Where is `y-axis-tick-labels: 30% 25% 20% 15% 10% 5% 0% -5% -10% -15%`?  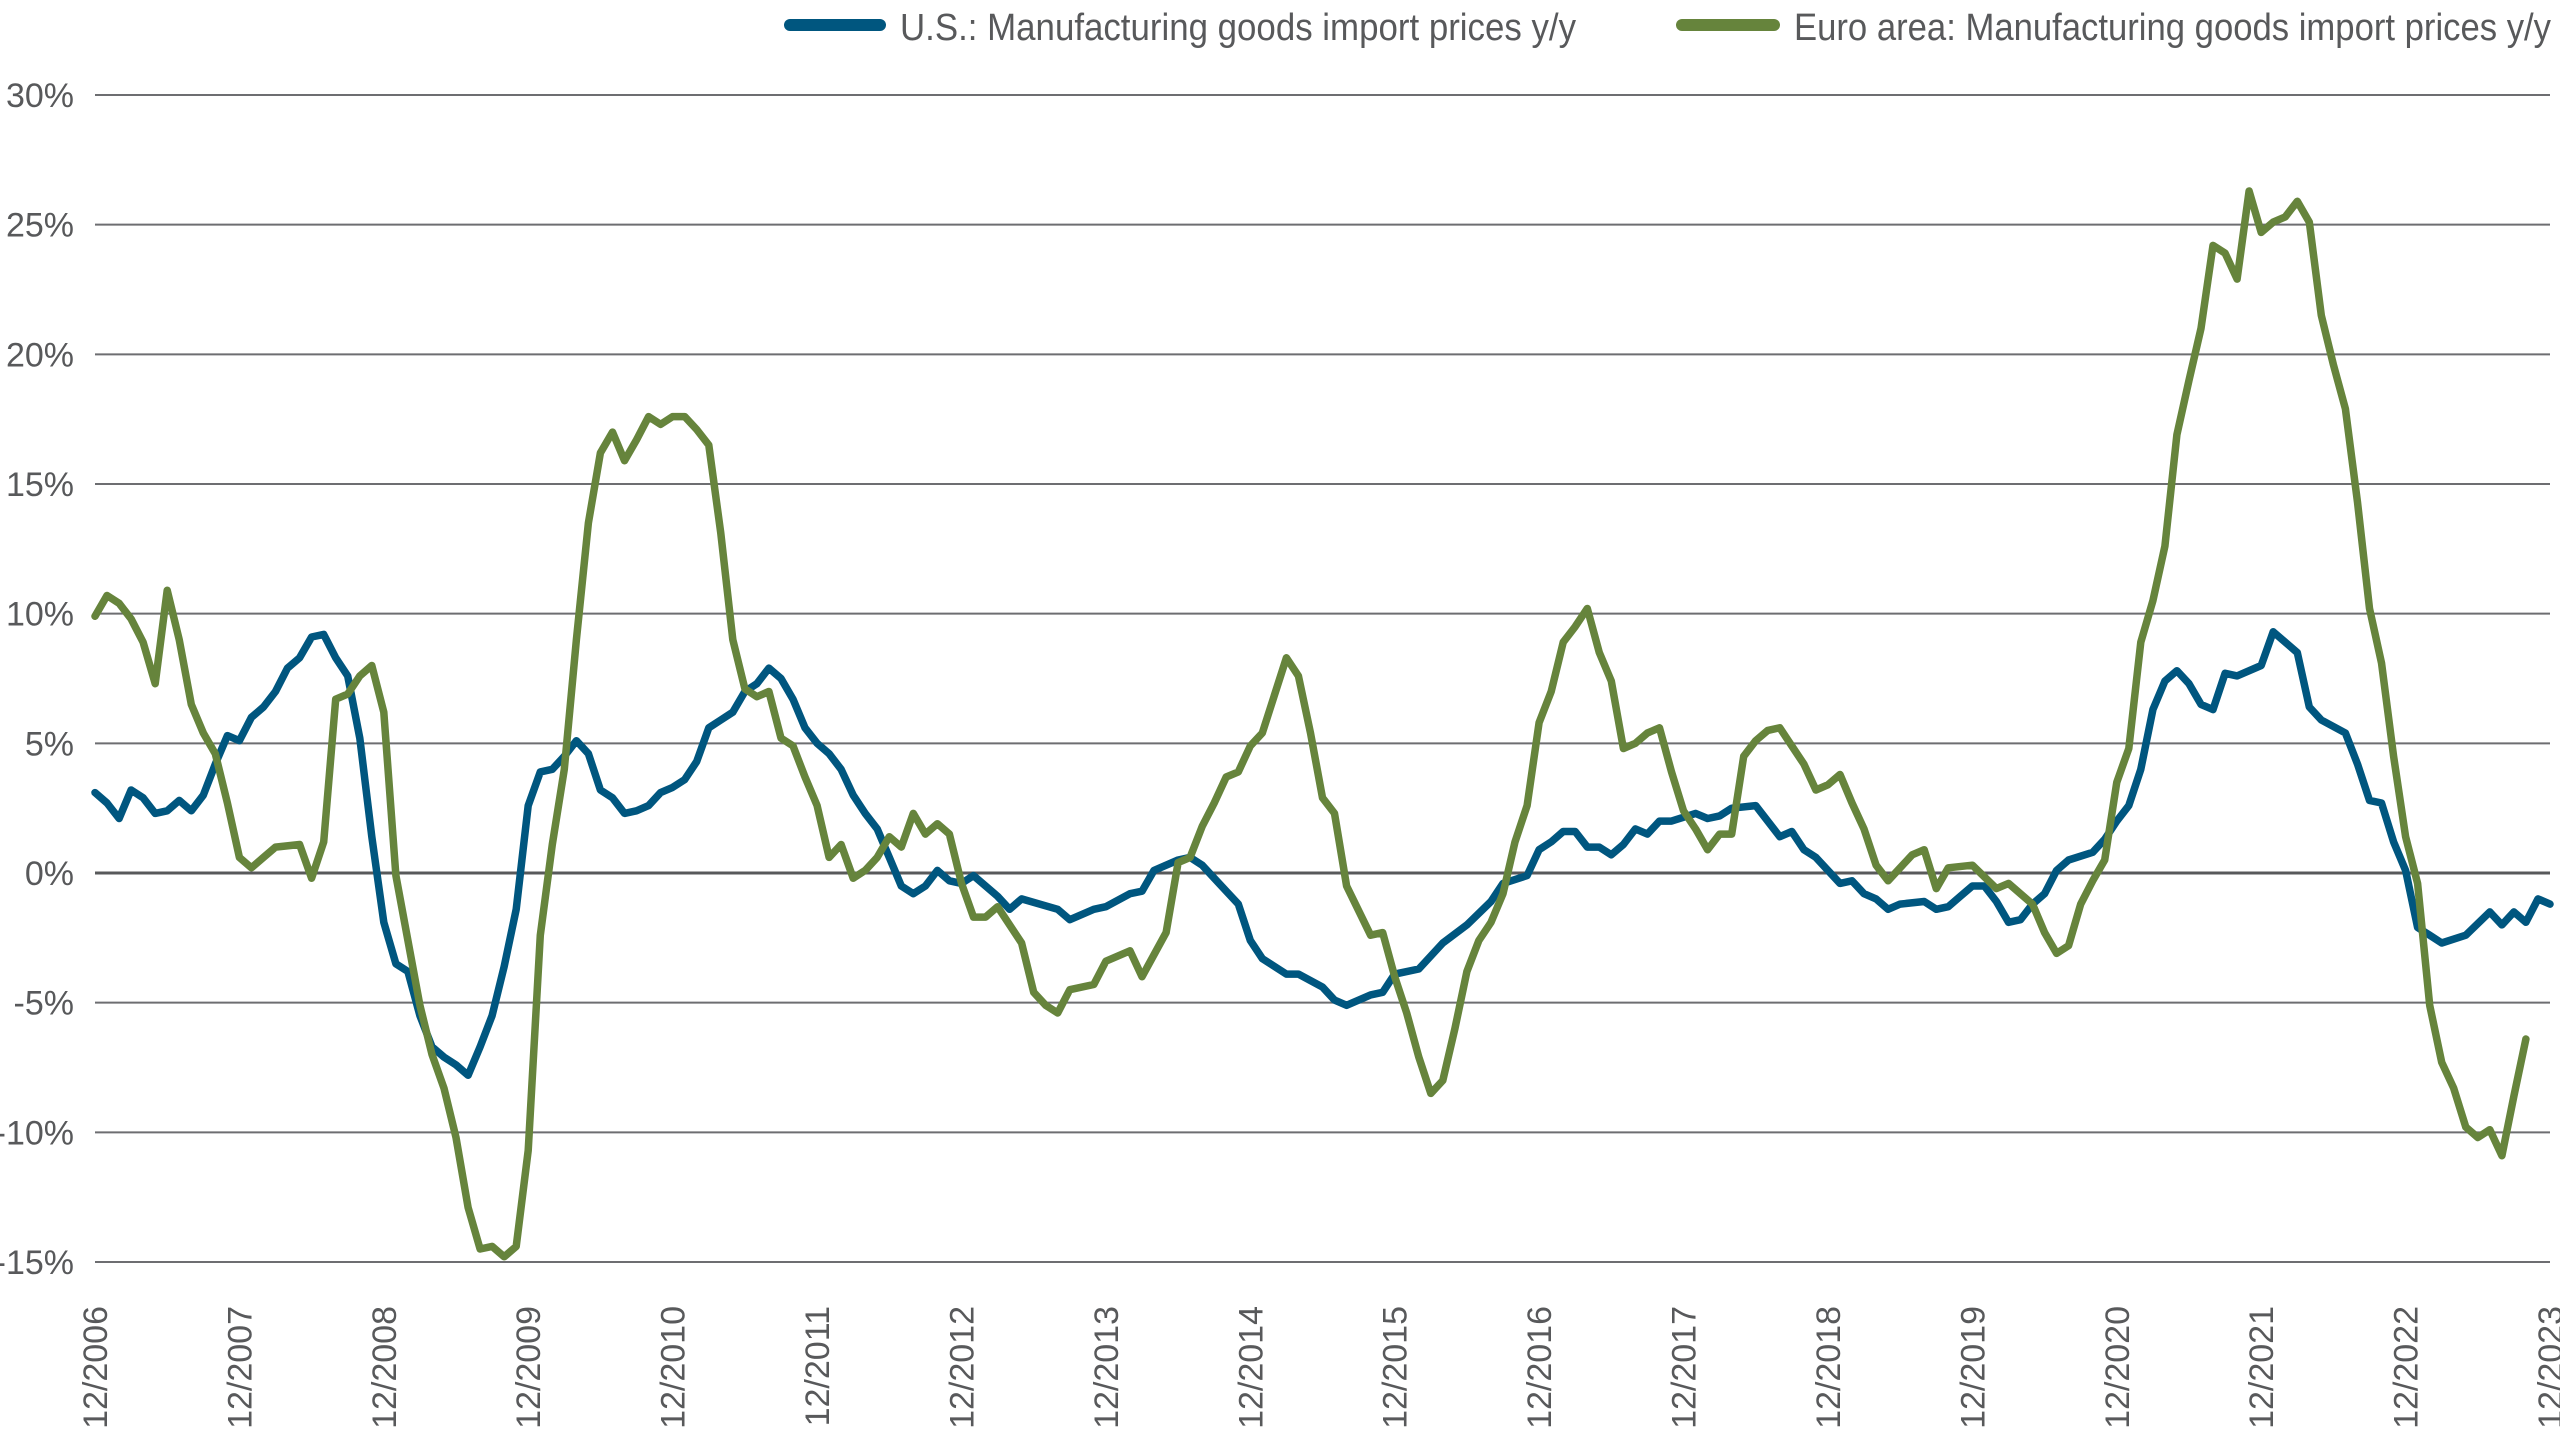 y-axis-tick-labels: 30% 25% 20% 15% 10% 5% 0% -5% -10% -15% is located at coordinates (37, 679).